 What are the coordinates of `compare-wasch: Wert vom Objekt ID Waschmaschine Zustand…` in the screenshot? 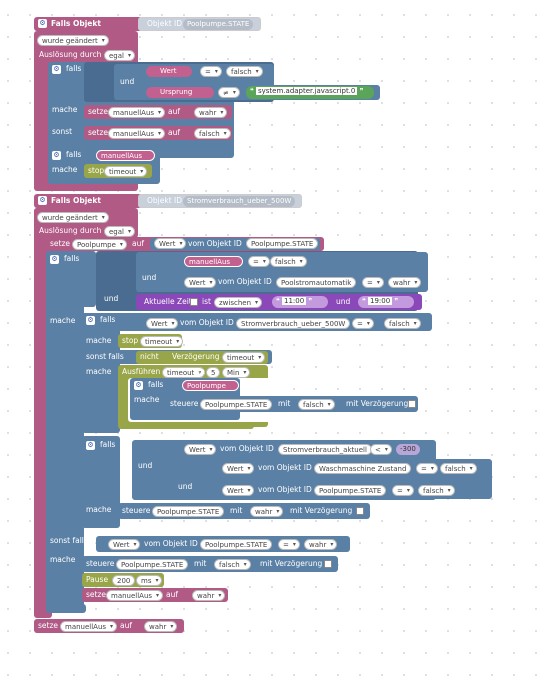 It's located at (352, 468).